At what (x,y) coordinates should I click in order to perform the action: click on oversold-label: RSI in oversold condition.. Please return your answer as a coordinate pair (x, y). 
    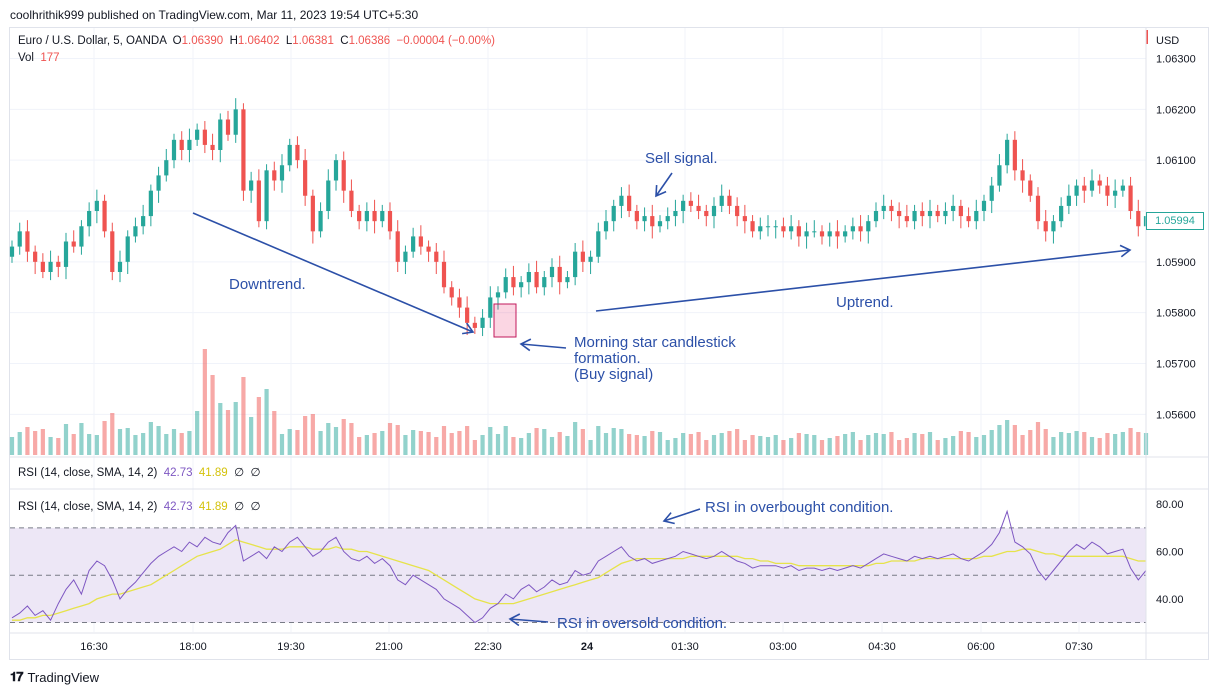
    Looking at the image, I should click on (642, 623).